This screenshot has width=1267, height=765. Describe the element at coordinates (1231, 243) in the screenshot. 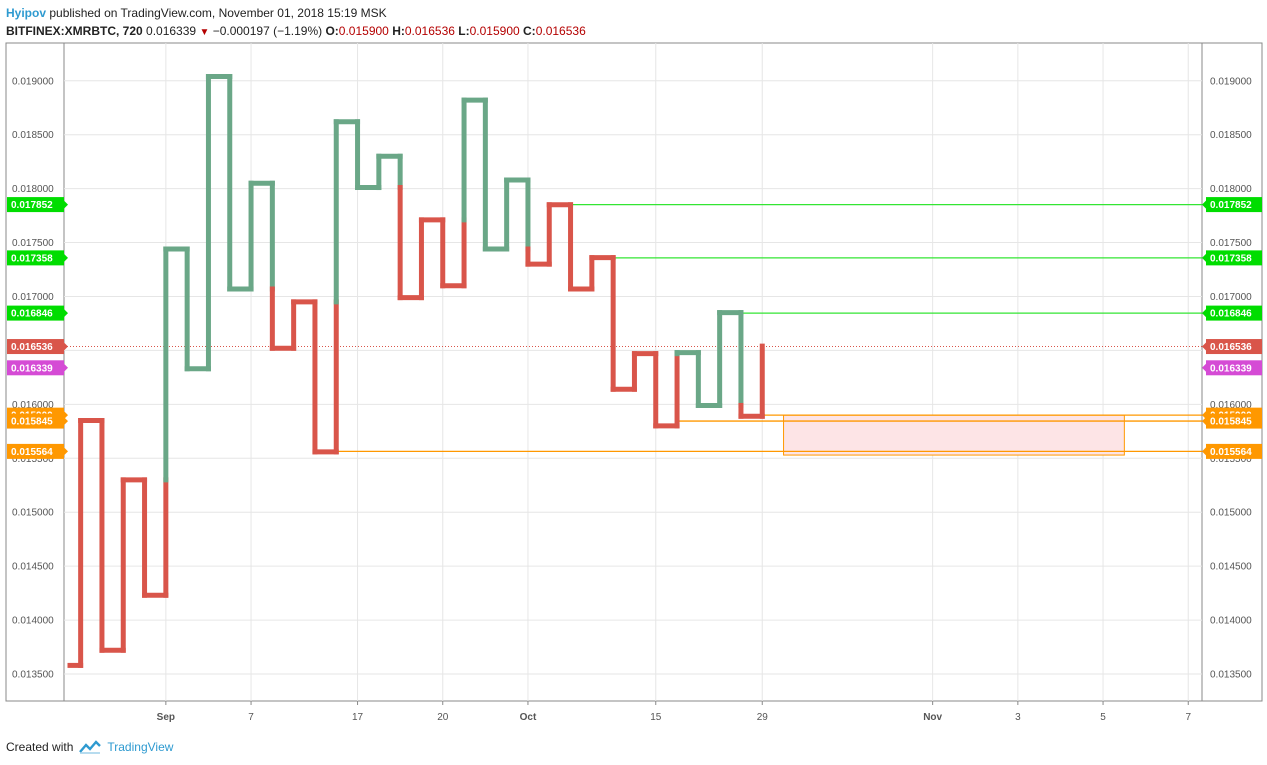

I see `y-tick-label-right: 0.017500` at that location.